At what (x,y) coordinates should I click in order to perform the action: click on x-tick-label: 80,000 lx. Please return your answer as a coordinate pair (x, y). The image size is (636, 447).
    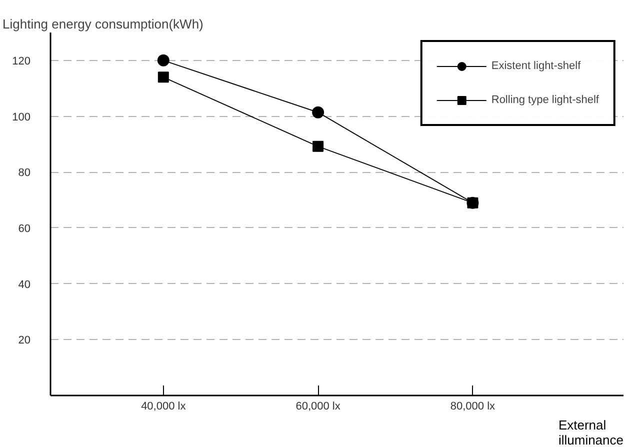
    Looking at the image, I should click on (473, 406).